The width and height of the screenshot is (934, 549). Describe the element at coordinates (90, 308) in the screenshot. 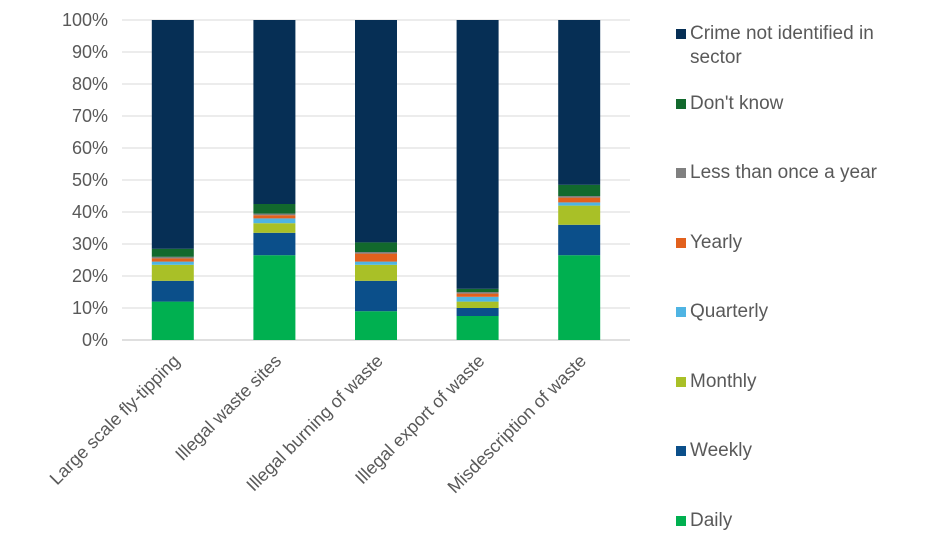

I see `y-tick-label: 10%` at that location.